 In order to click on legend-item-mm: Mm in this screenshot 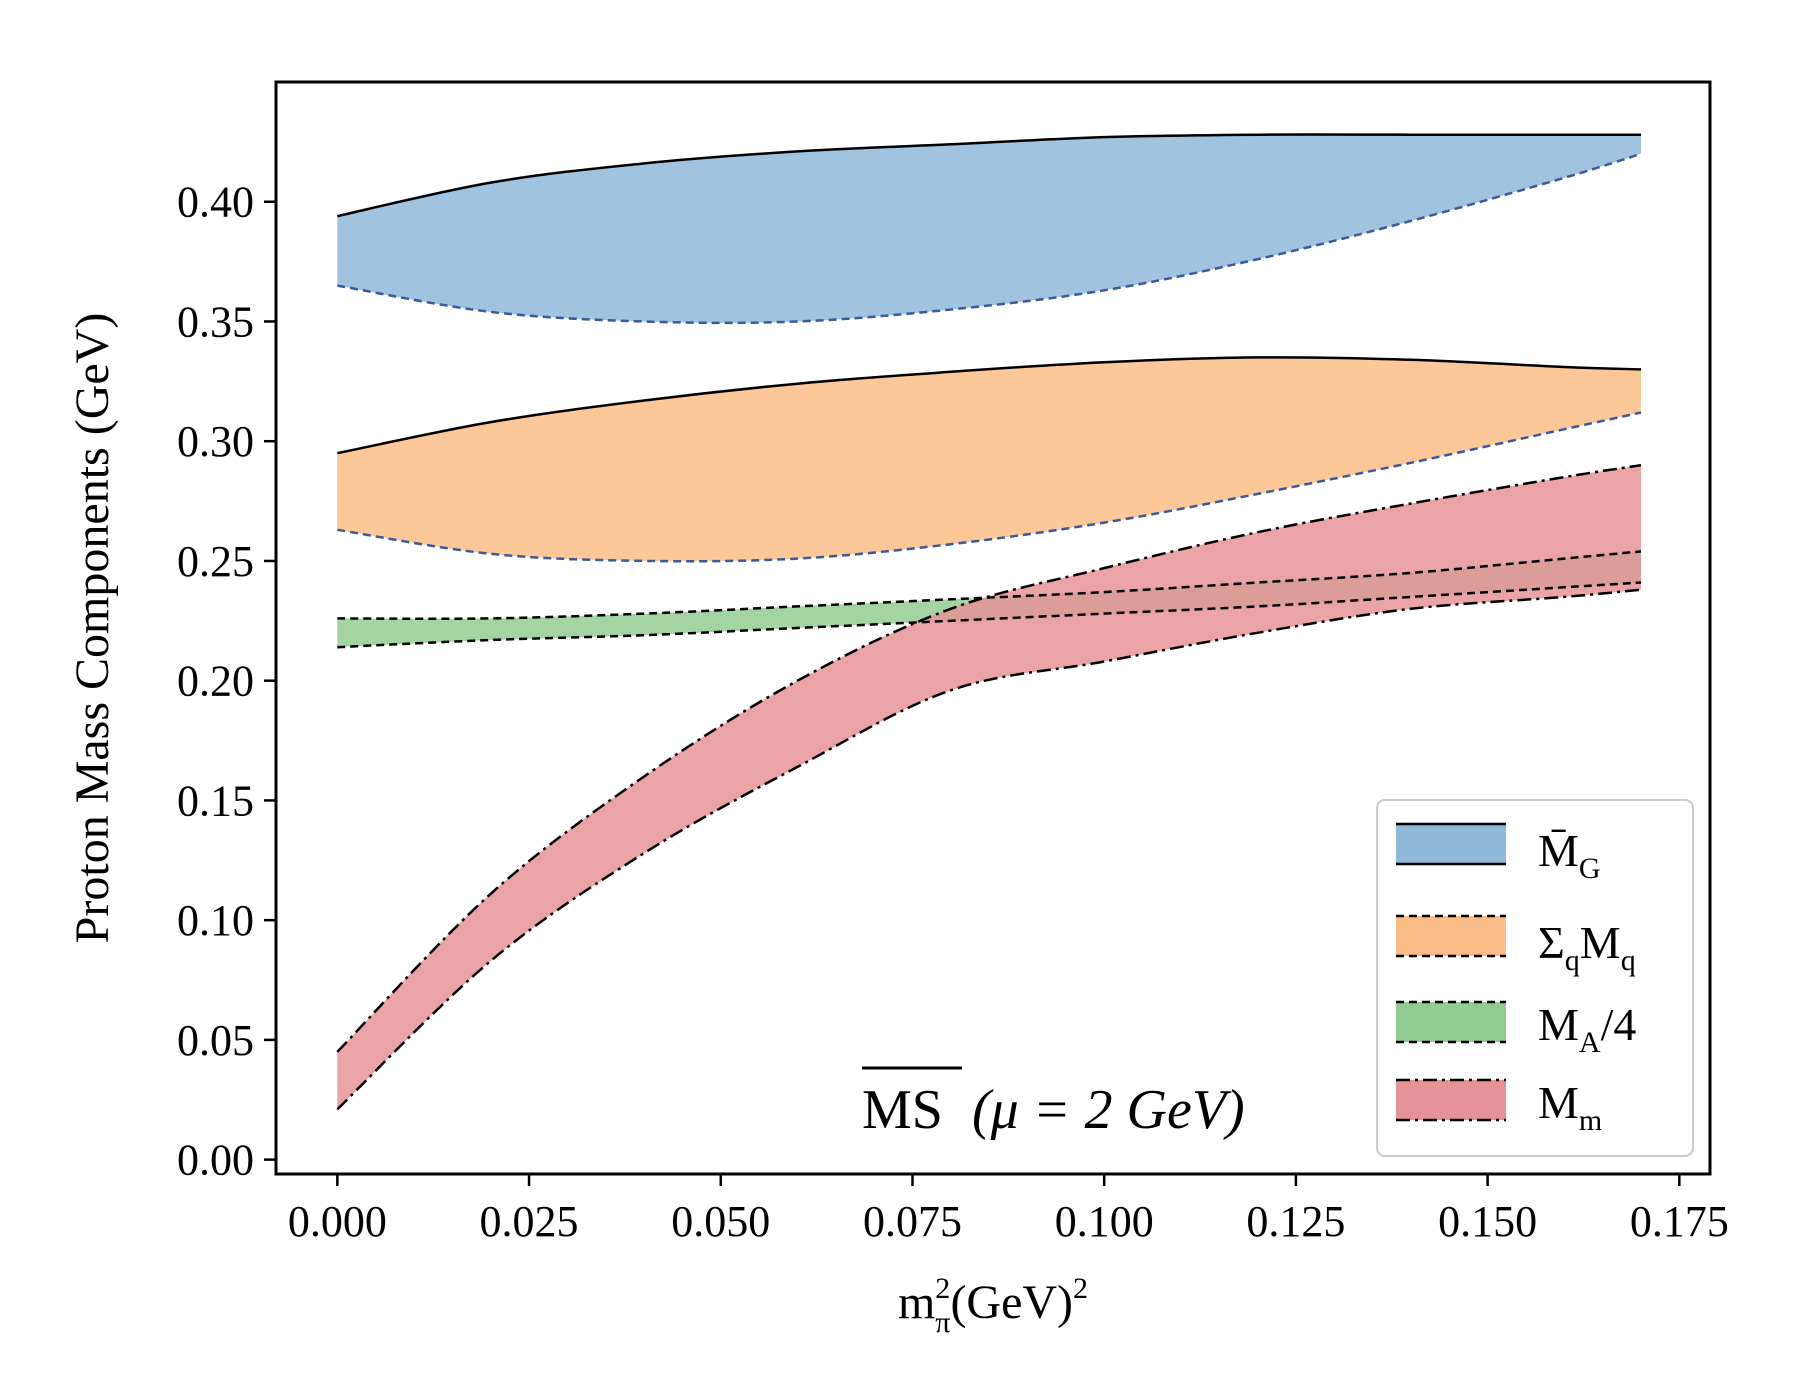, I will do `click(1499, 1107)`.